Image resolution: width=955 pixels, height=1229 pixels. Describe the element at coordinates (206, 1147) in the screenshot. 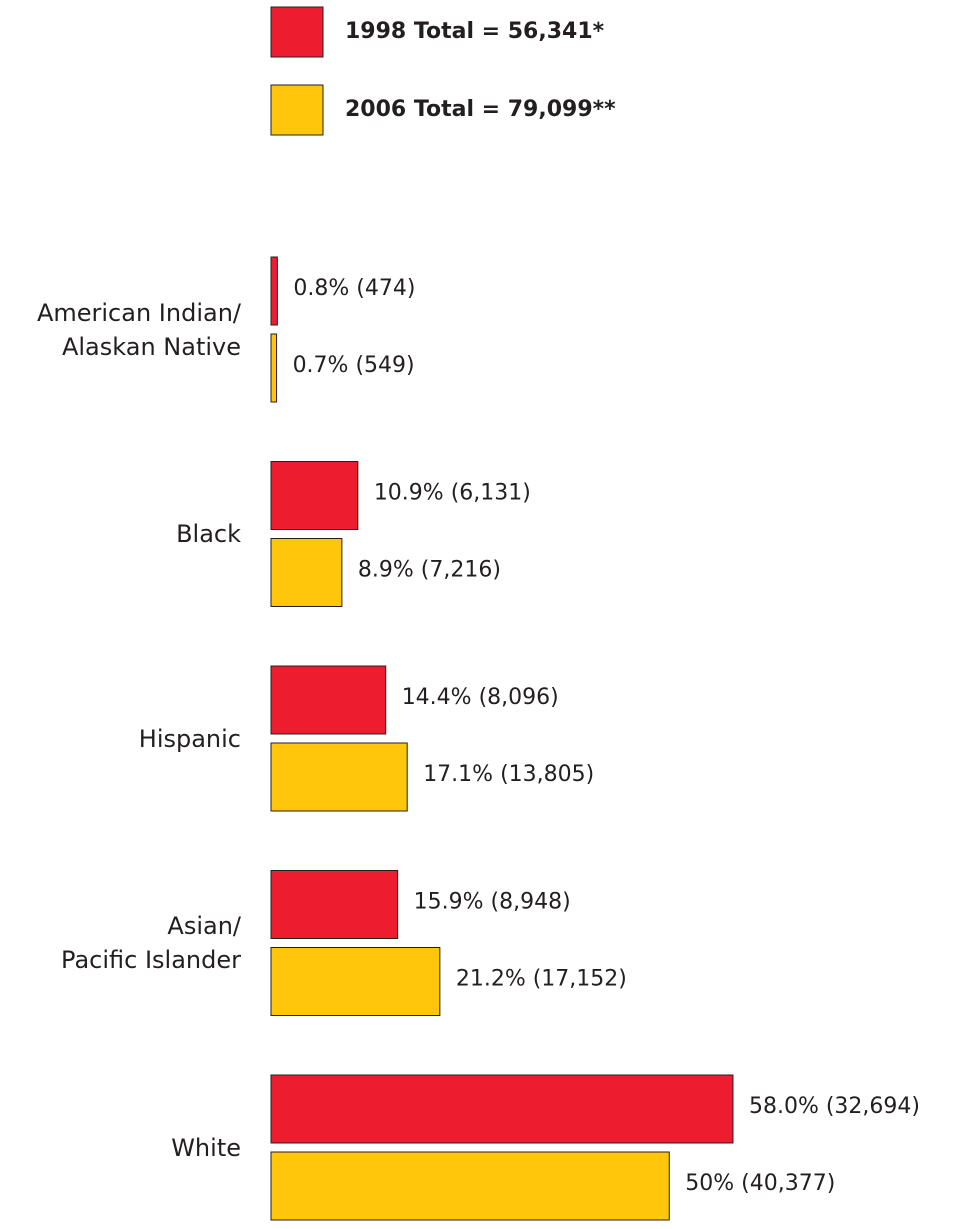

I see `category-label: White` at that location.